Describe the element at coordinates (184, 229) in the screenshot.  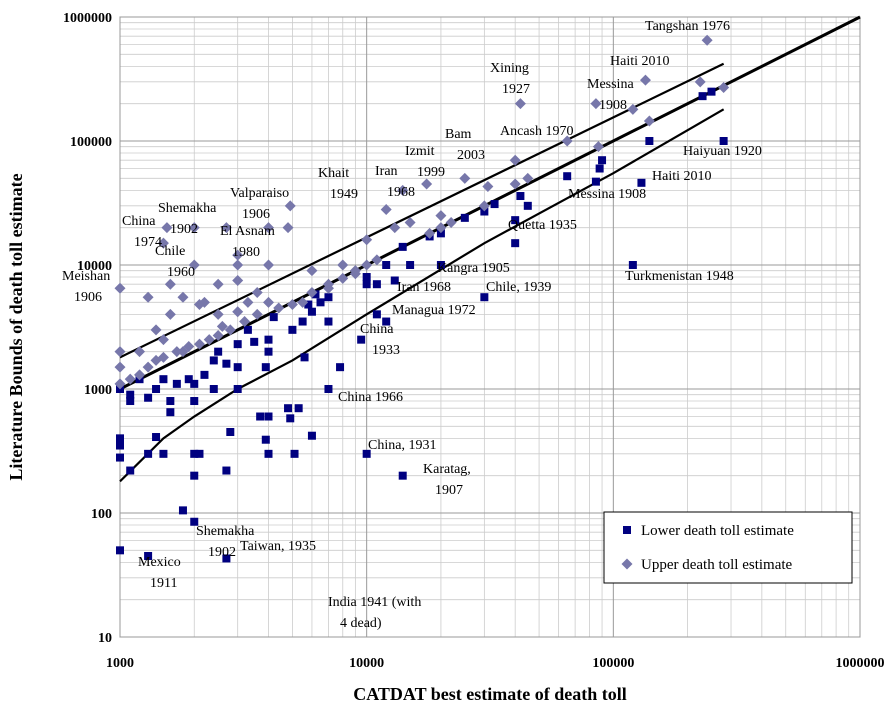
I see `annotation: 1902` at that location.